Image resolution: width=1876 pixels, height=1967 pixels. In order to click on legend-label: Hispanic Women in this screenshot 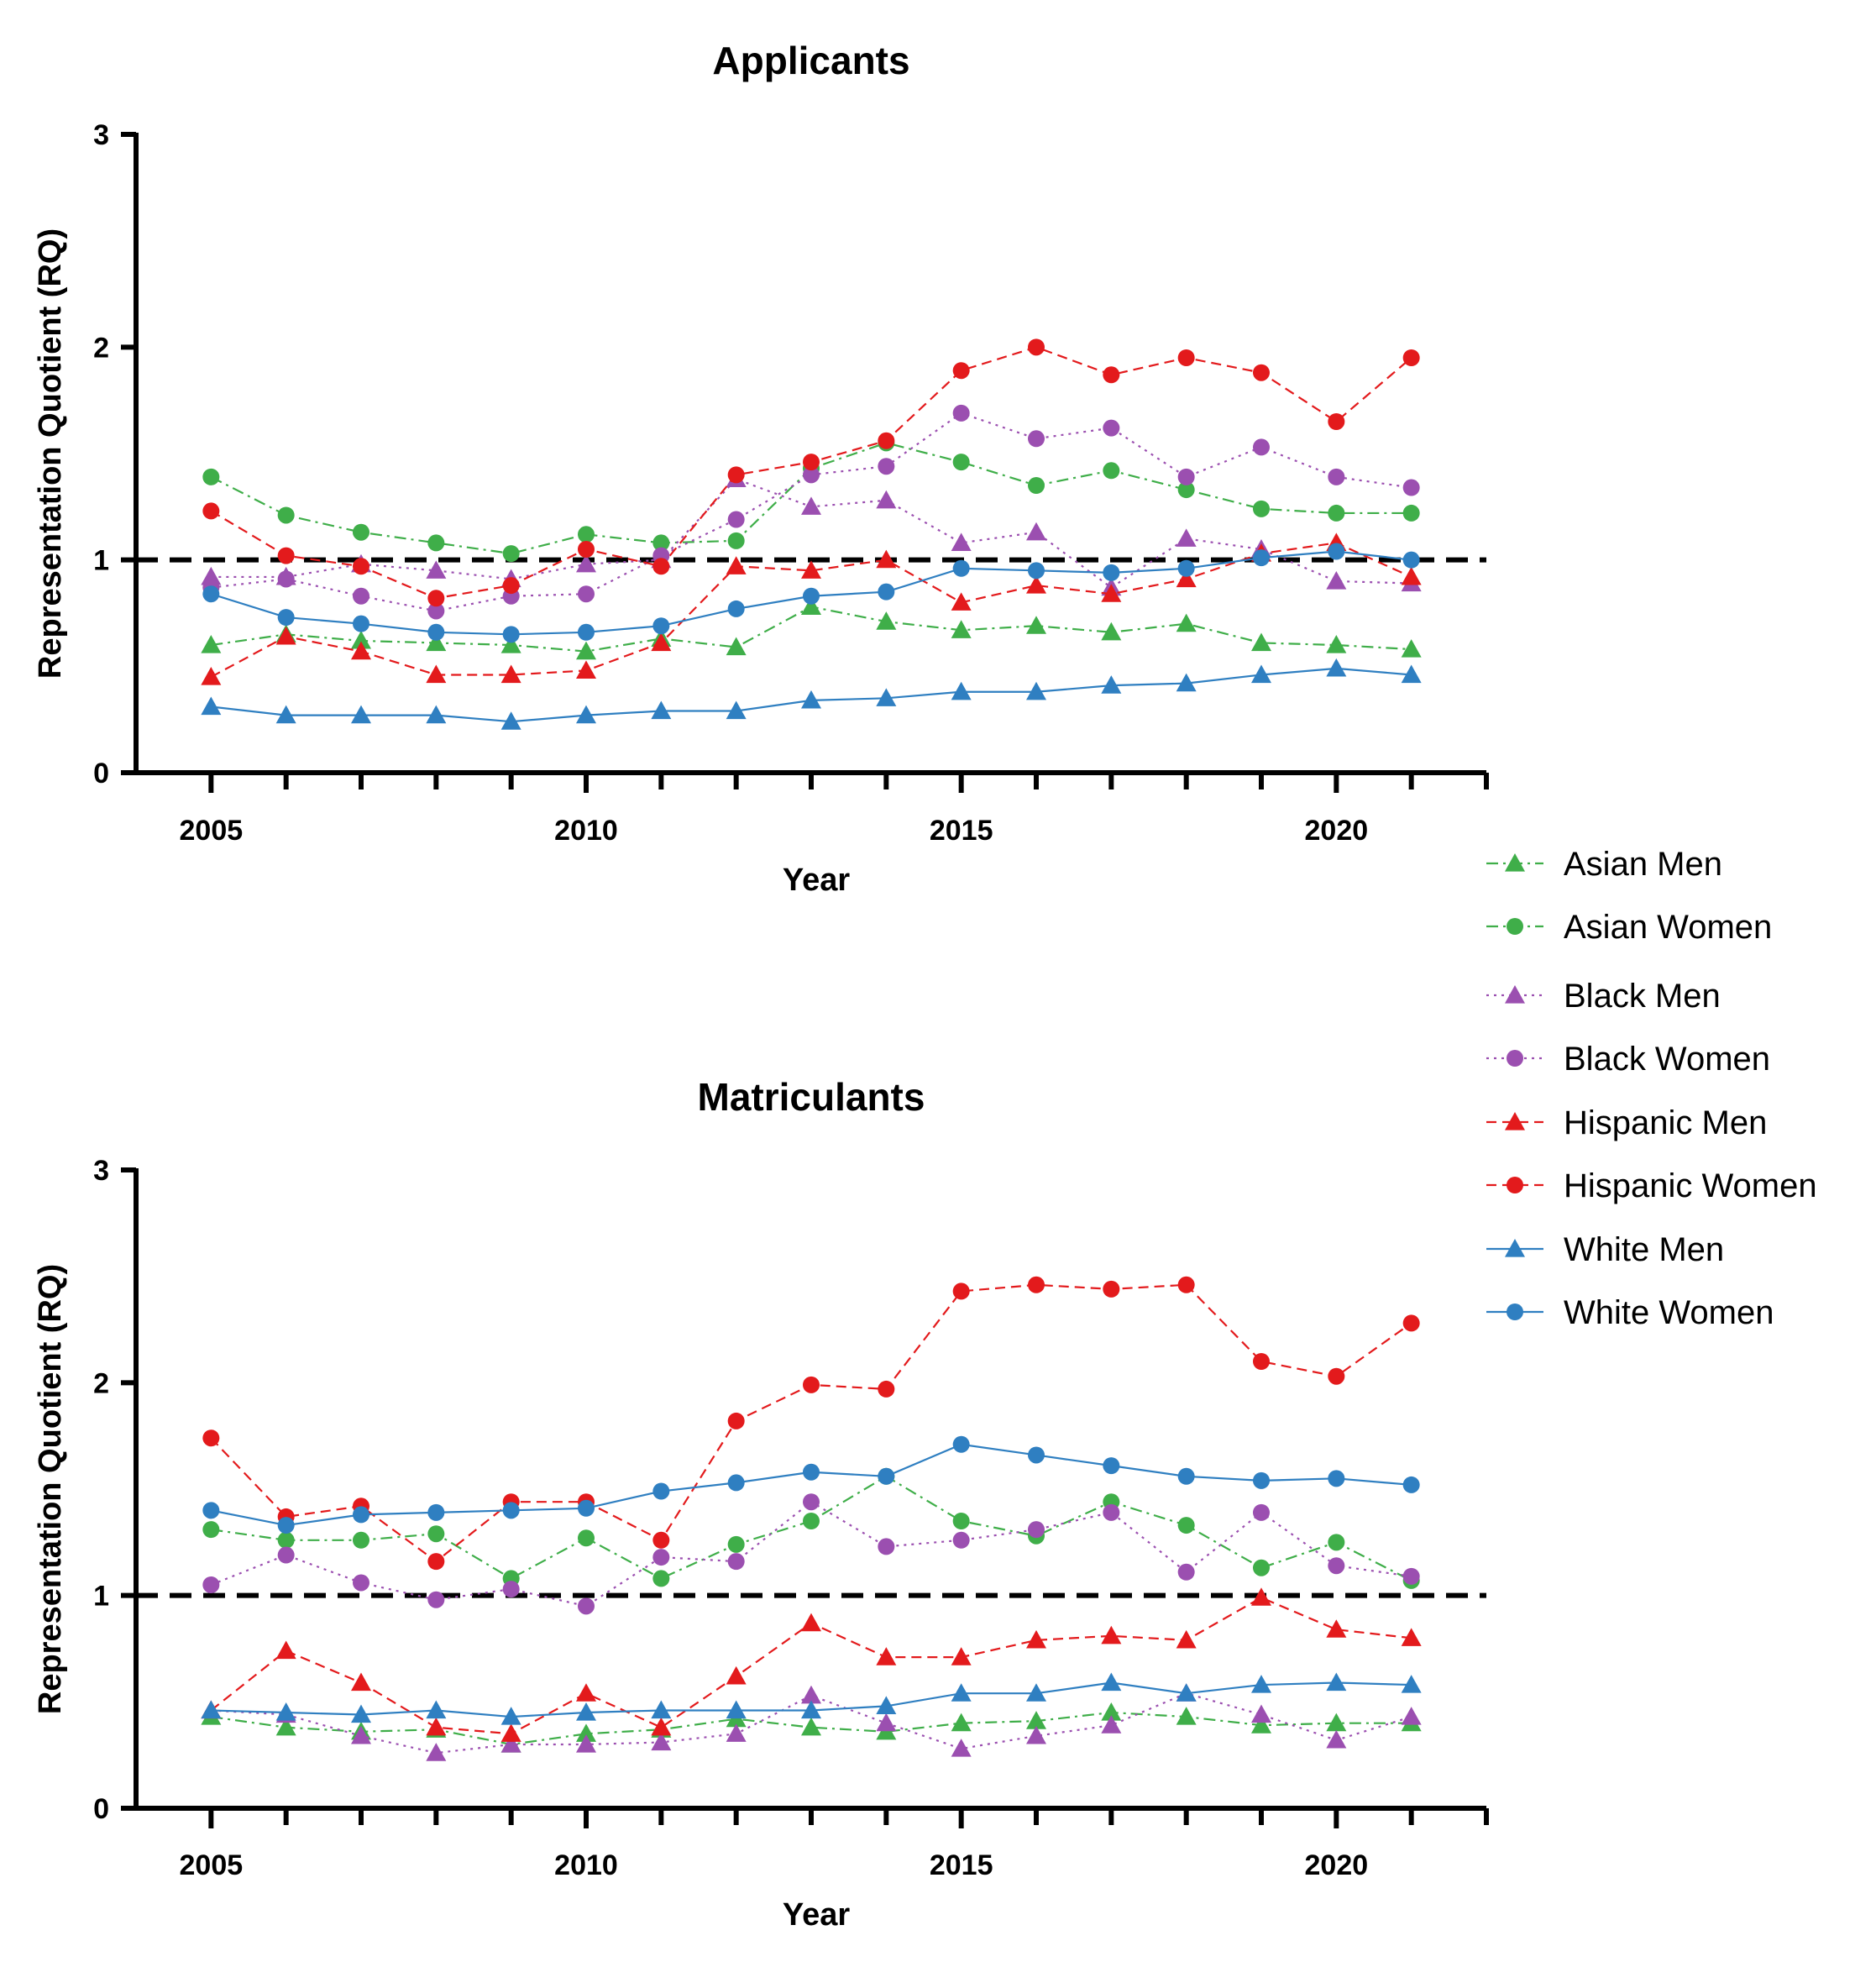, I will do `click(1691, 1185)`.